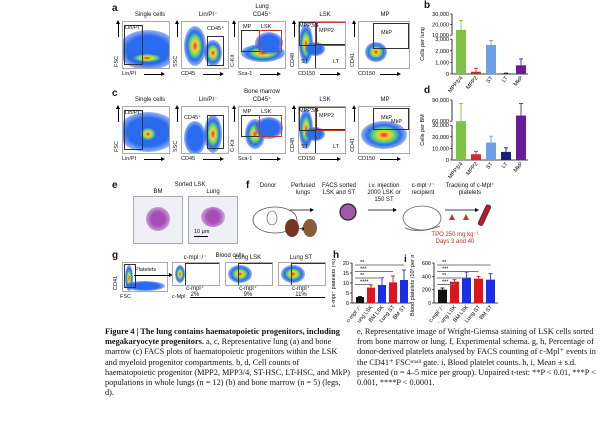  I want to click on plot-title-tissue: Bone marrow, so click(262, 92).